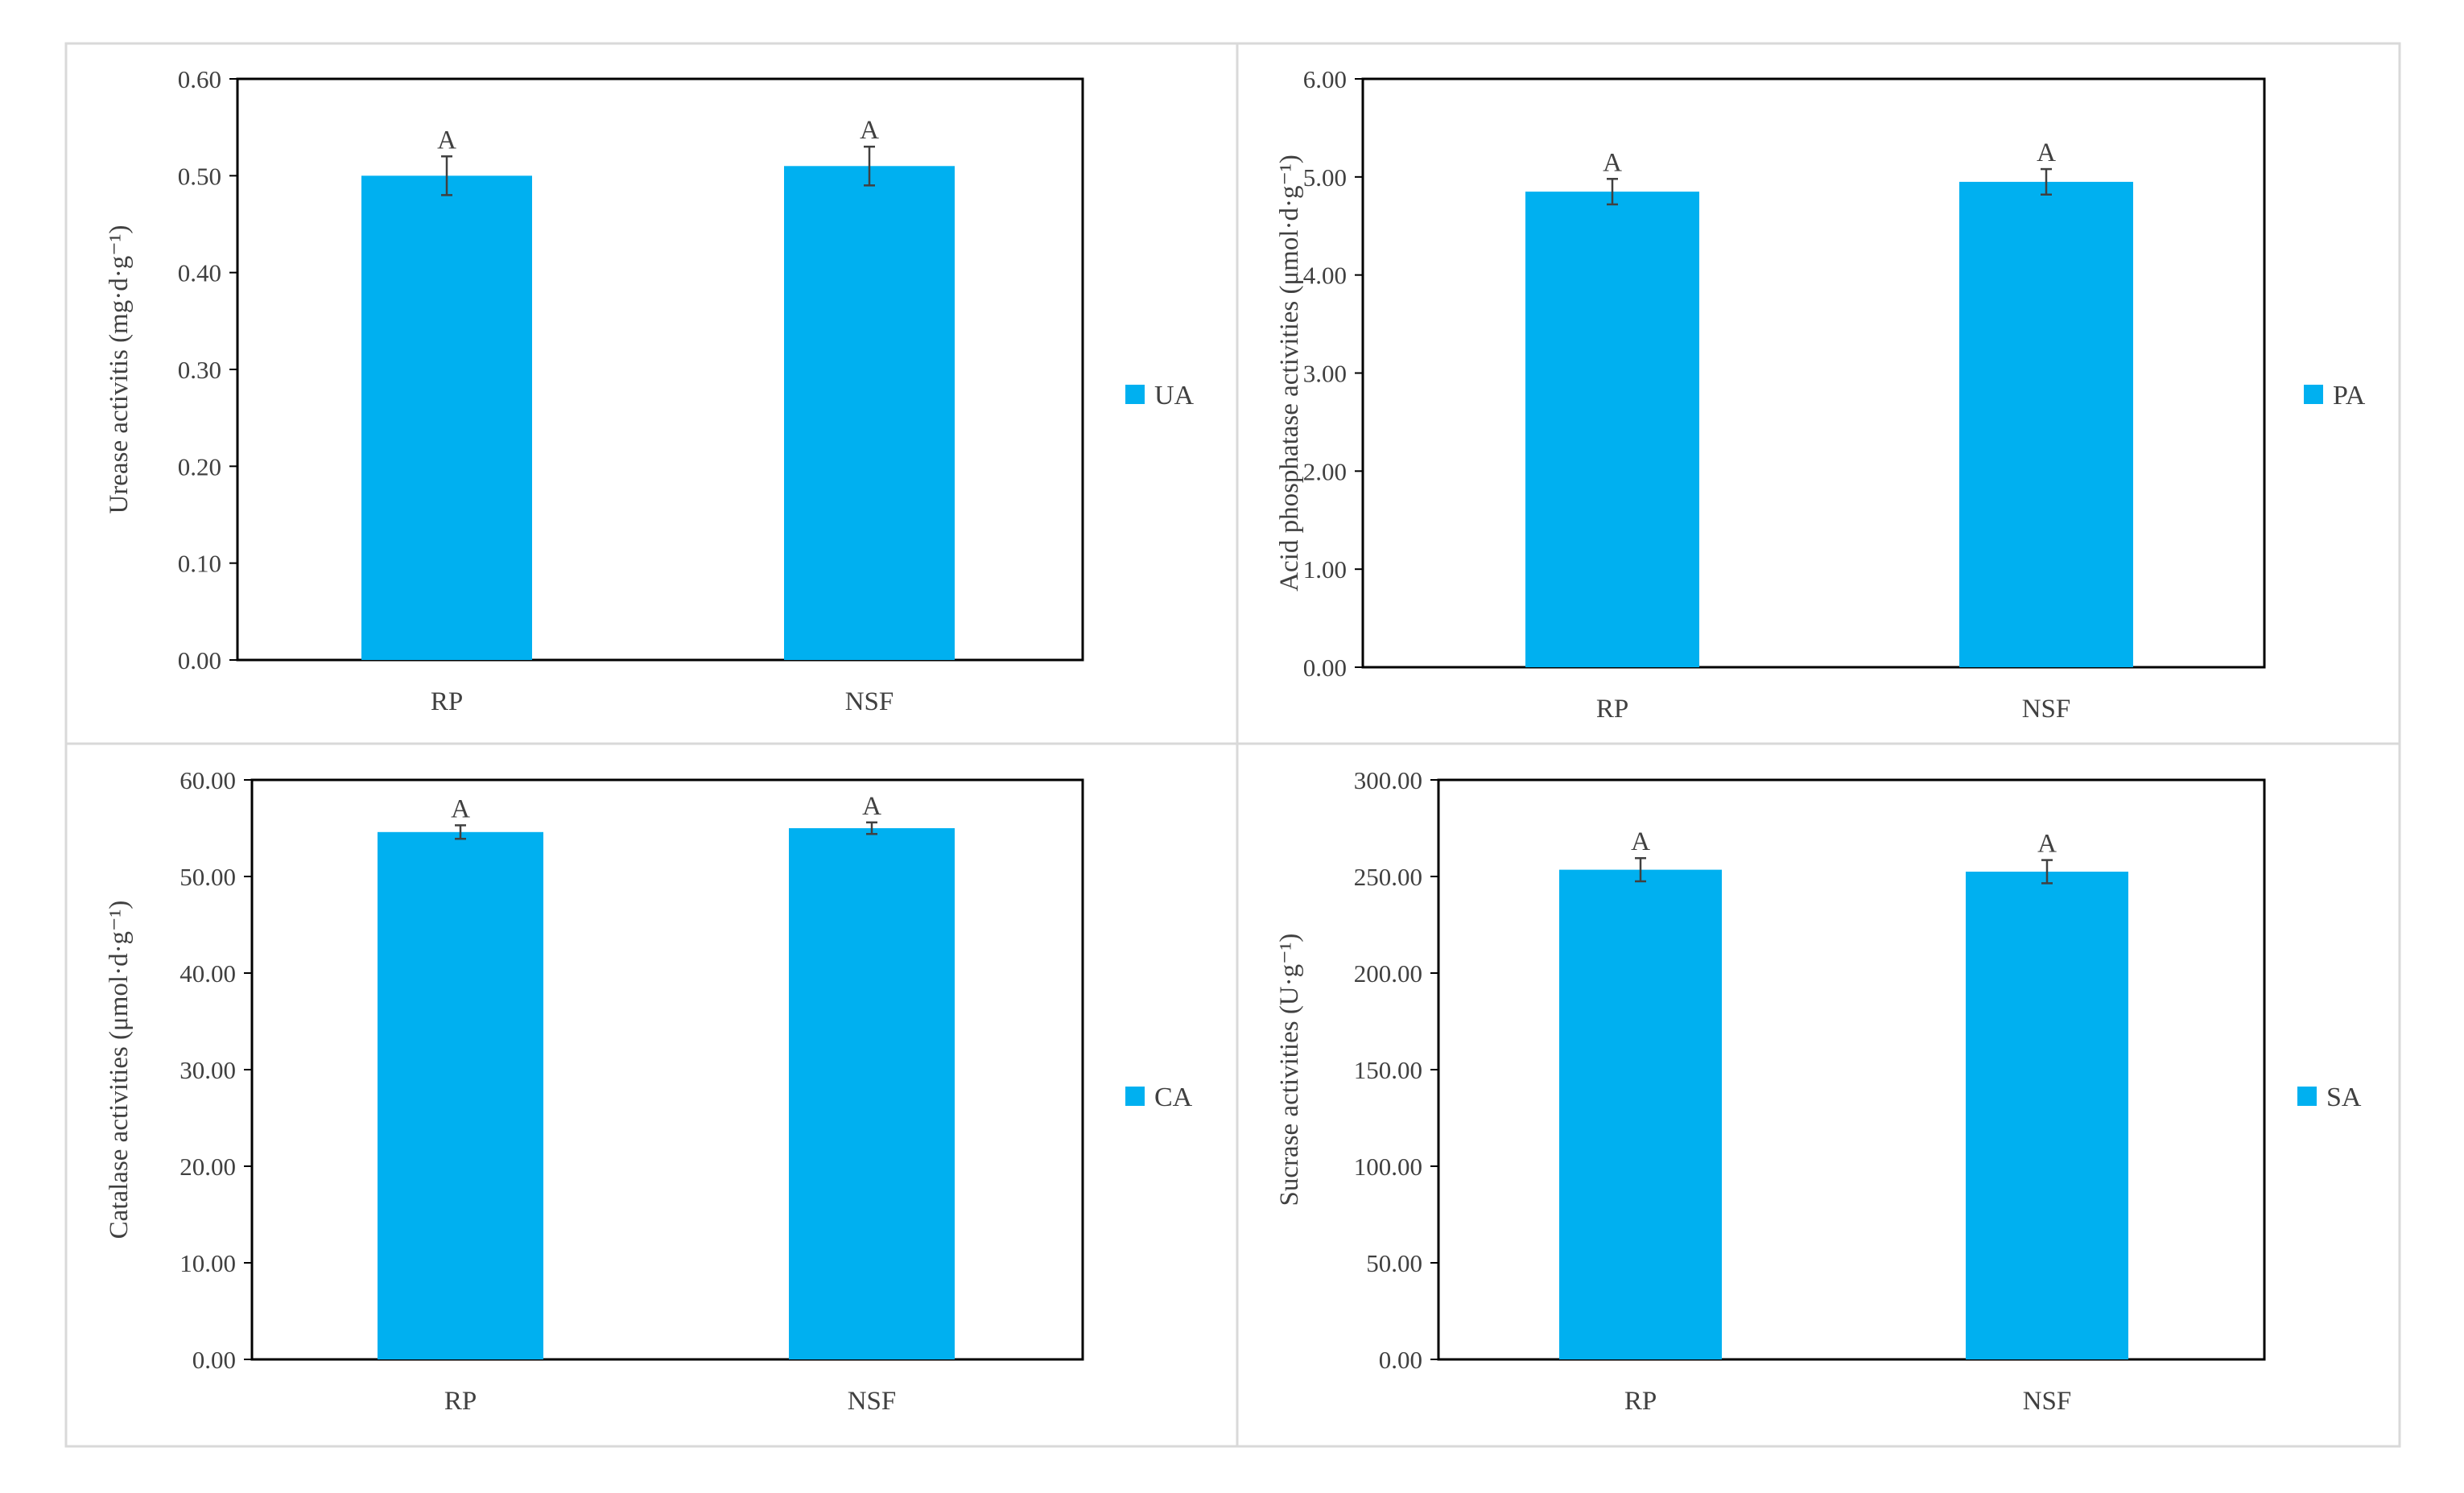 This screenshot has width=2464, height=1493. Describe the element at coordinates (1175, 396) in the screenshot. I see `legend-label: UA` at that location.